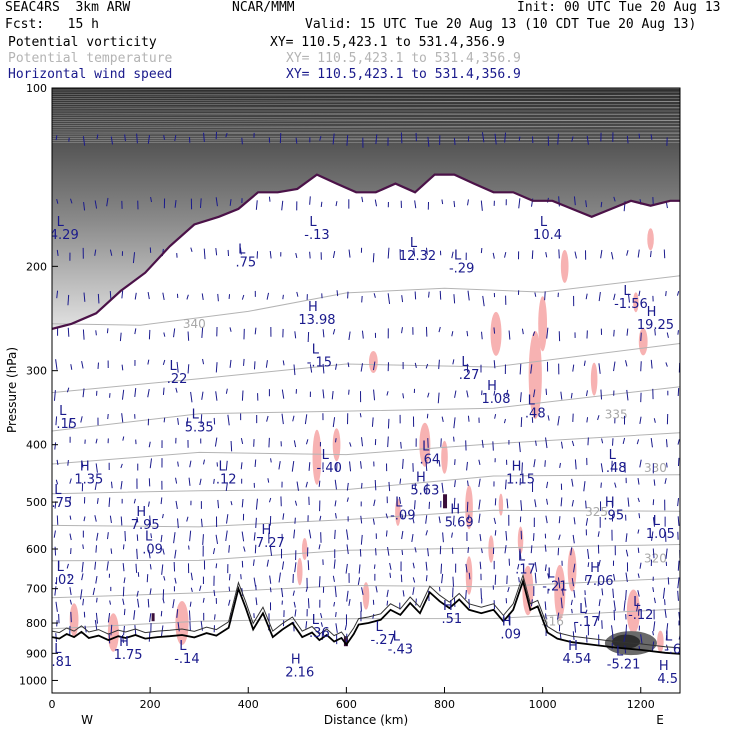  I want to click on extremum-value: 4.29, so click(64, 235).